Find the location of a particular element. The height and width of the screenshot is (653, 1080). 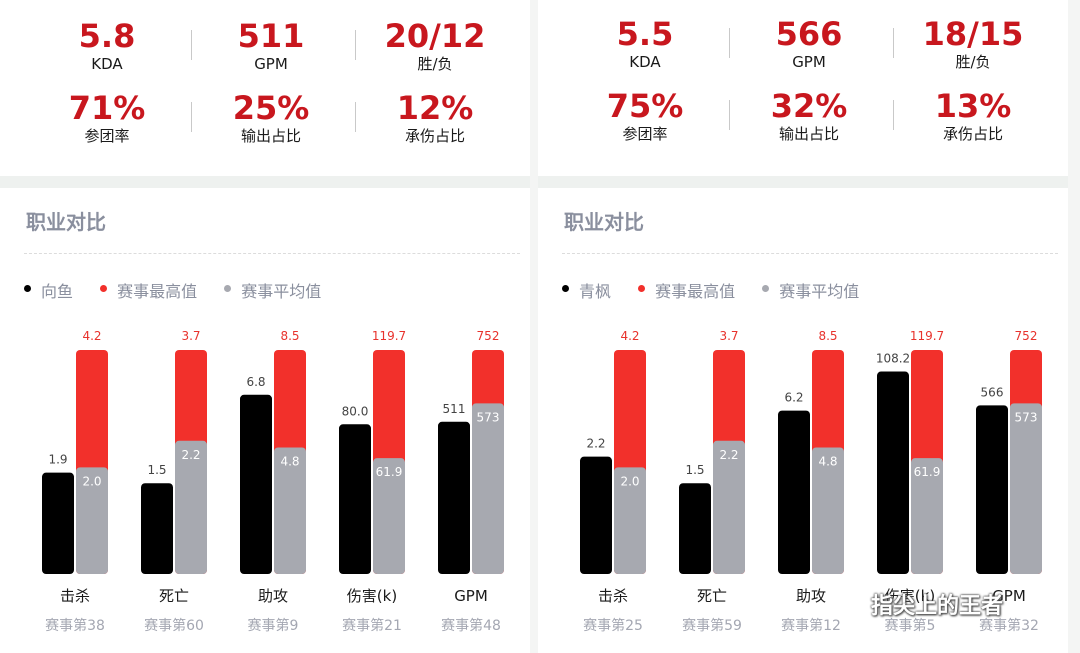

bar-player-label: 6.2 is located at coordinates (793, 398).